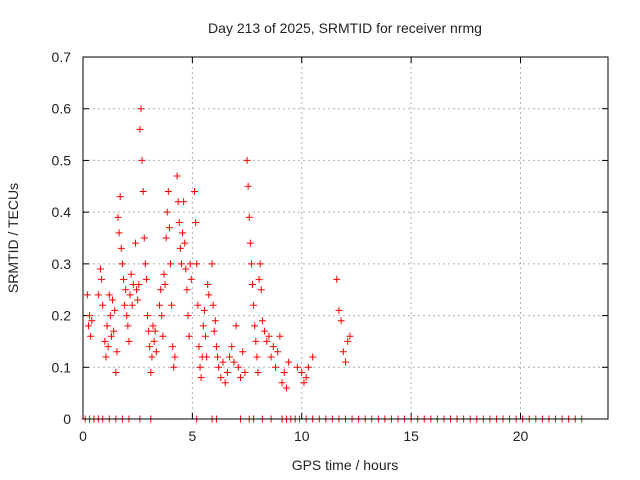  Describe the element at coordinates (62, 316) in the screenshot. I see `y-tick-label: 0.2` at that location.